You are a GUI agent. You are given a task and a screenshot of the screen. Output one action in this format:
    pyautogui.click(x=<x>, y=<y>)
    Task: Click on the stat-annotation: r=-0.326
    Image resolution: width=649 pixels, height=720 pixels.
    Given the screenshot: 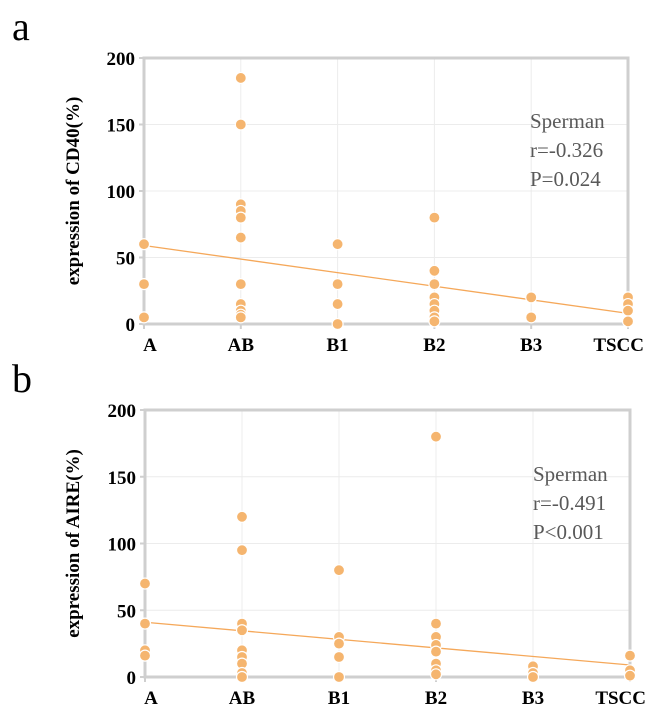 What is the action you would take?
    pyautogui.click(x=566, y=150)
    